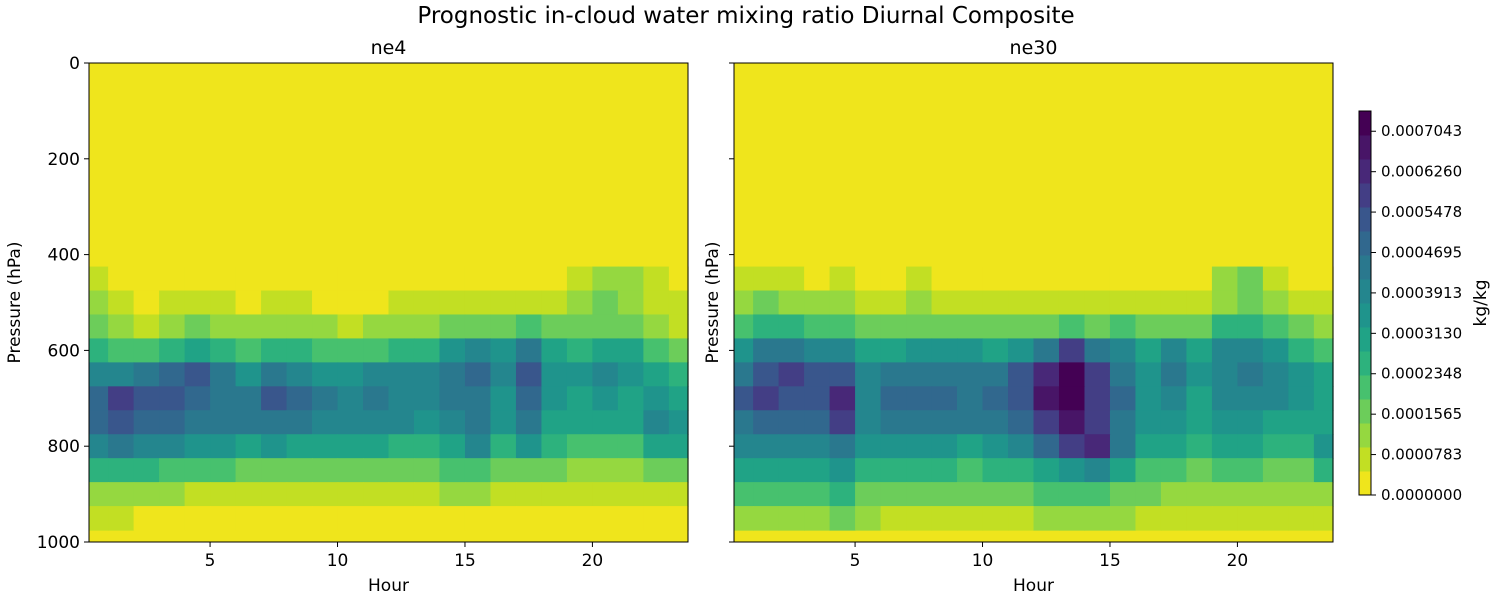 The height and width of the screenshot is (600, 1500). What do you see at coordinates (713, 303) in the screenshot?
I see `y-axis-label: Pressure (hPa)` at bounding box center [713, 303].